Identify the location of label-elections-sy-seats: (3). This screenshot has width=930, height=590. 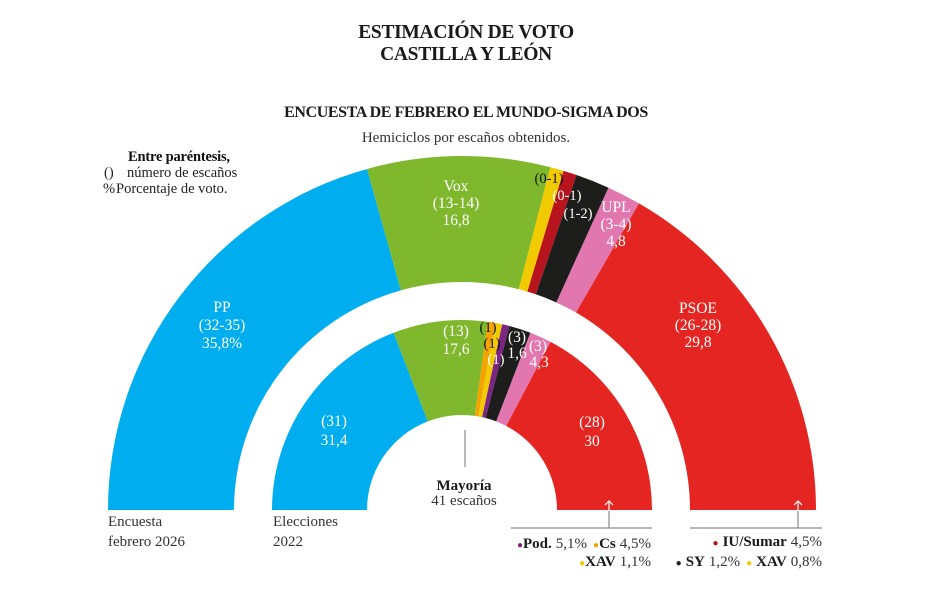
(517, 337).